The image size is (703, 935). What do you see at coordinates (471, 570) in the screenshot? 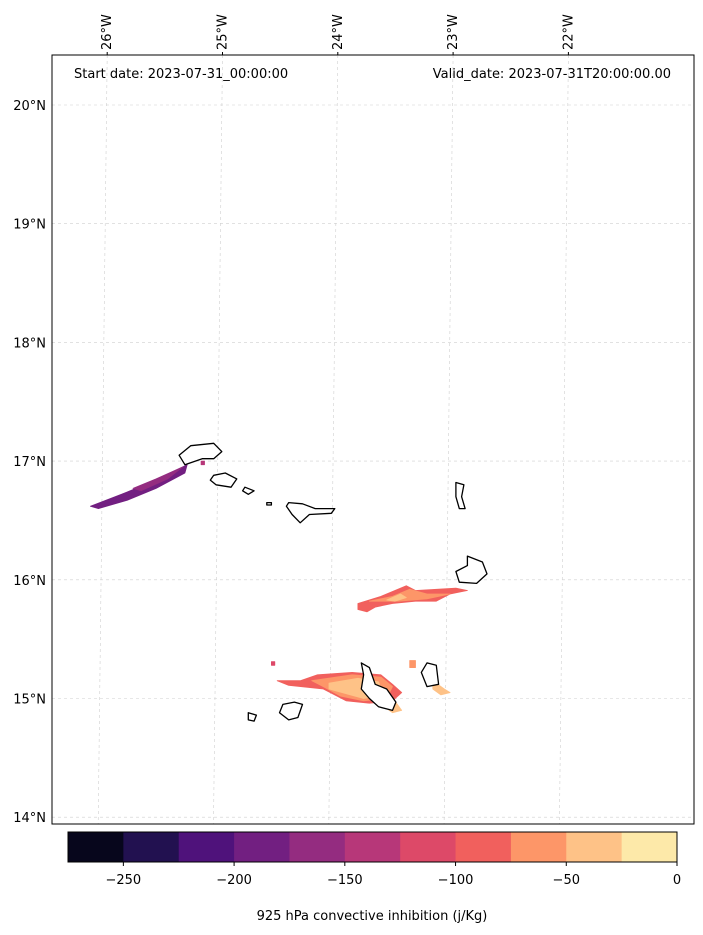
I see `boa-vista-coastline` at bounding box center [471, 570].